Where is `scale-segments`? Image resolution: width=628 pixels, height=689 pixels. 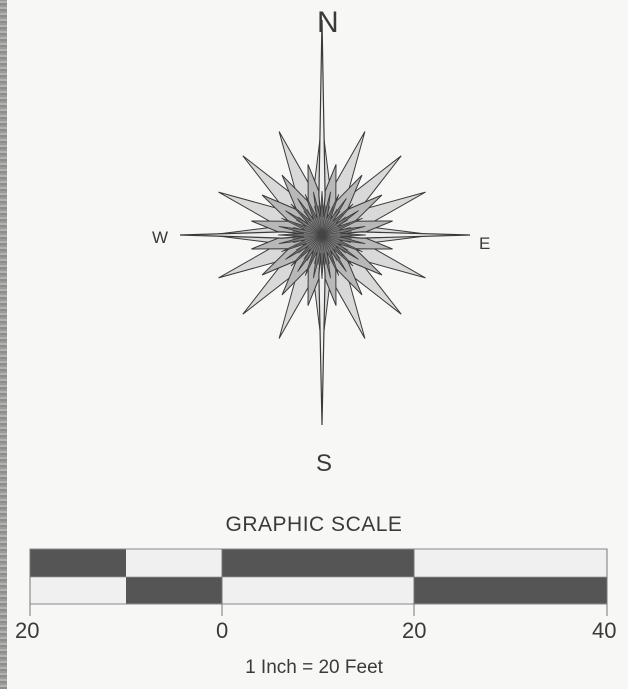
scale-segments is located at coordinates (318, 576).